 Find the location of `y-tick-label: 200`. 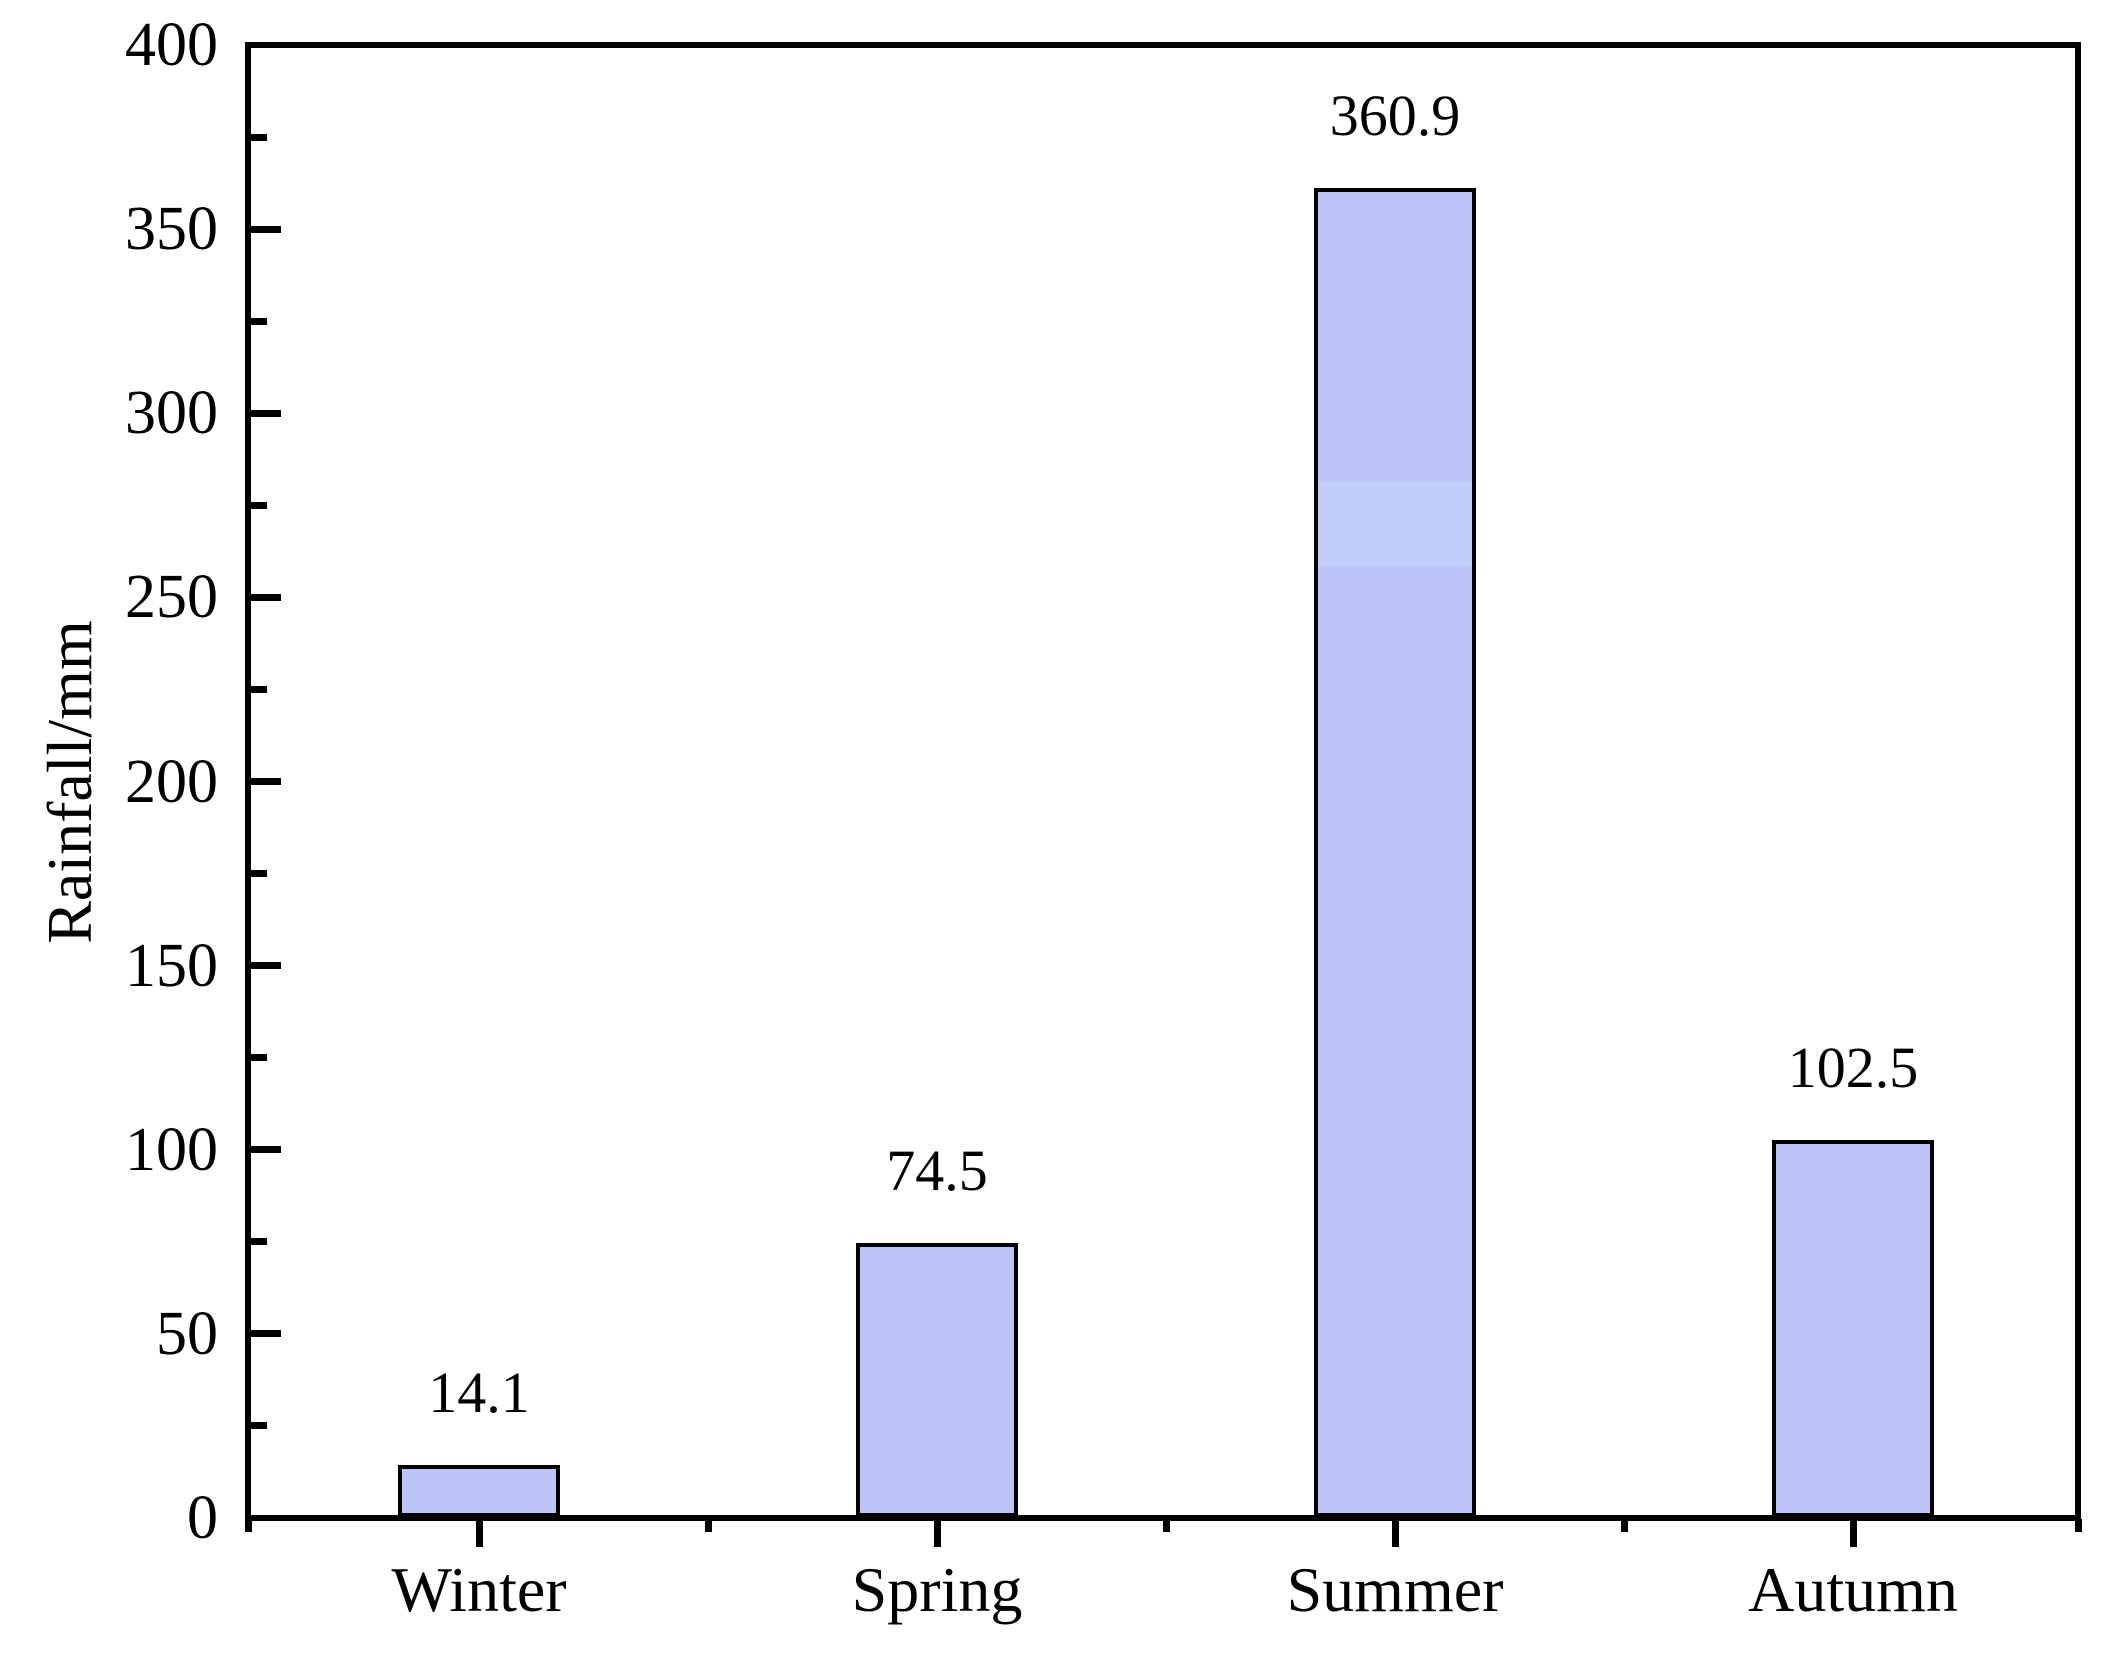

y-tick-label: 200 is located at coordinates (171, 782).